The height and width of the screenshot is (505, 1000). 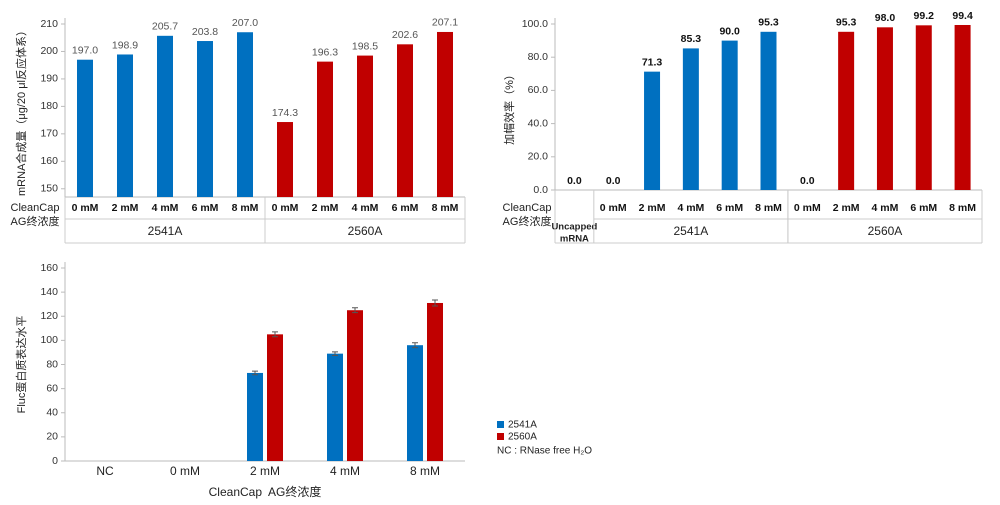 I want to click on data-label: 205.7, so click(x=165, y=27).